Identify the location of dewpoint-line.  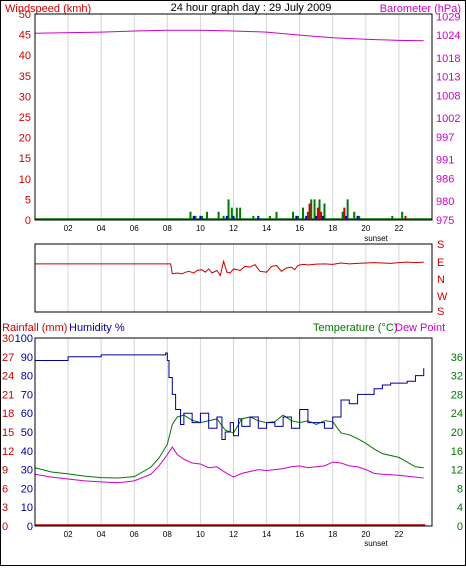
(229, 465).